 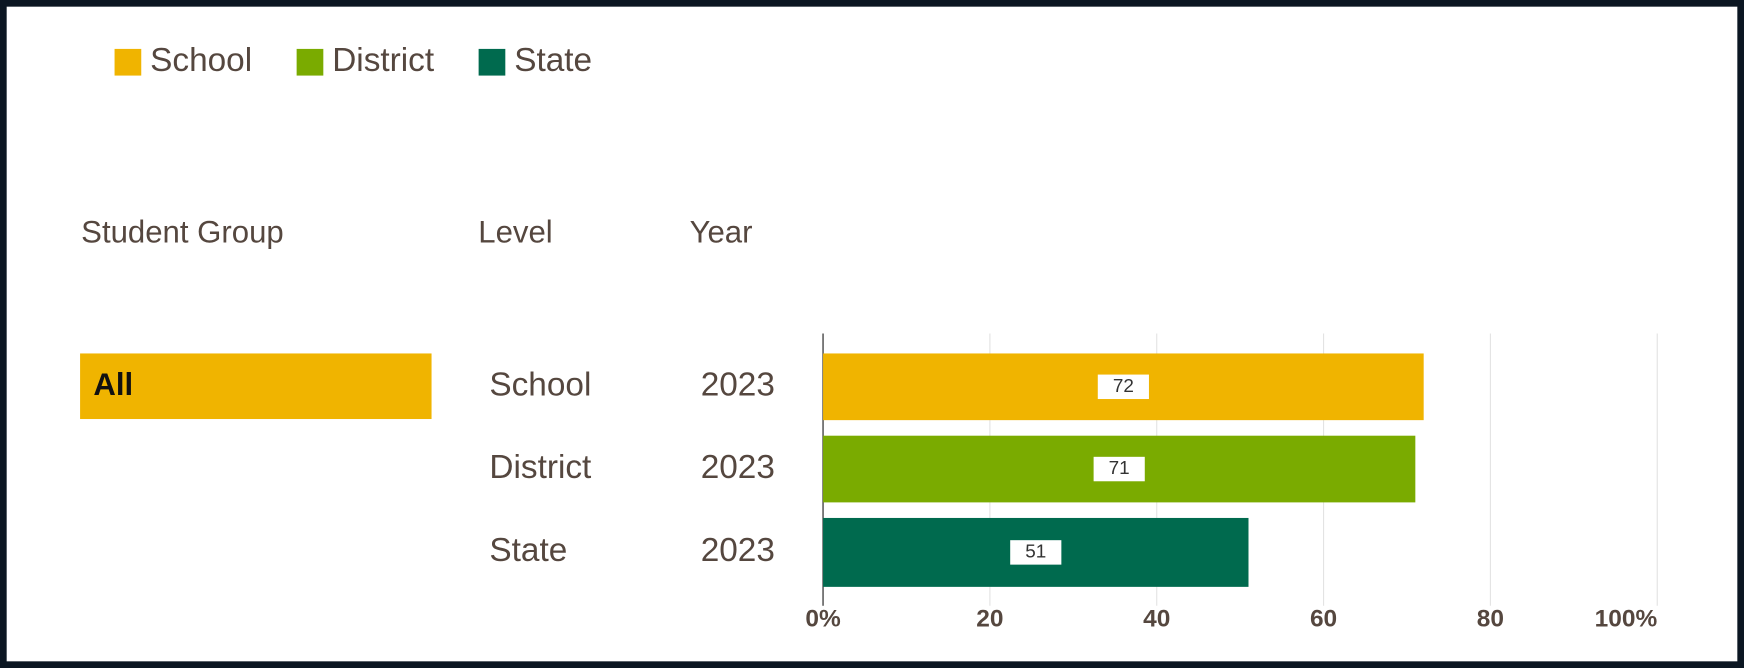 I want to click on value-label: 51, so click(x=1035, y=551).